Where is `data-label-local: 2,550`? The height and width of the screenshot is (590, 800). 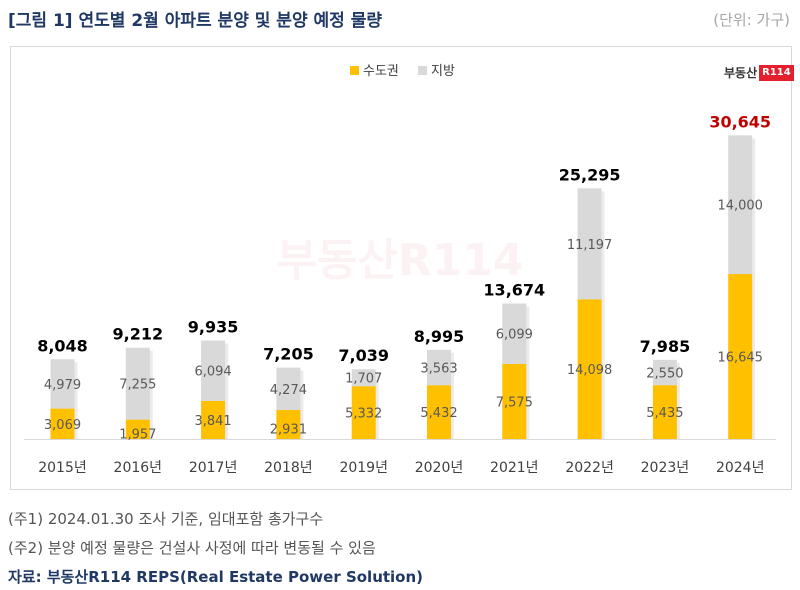
data-label-local: 2,550 is located at coordinates (664, 374).